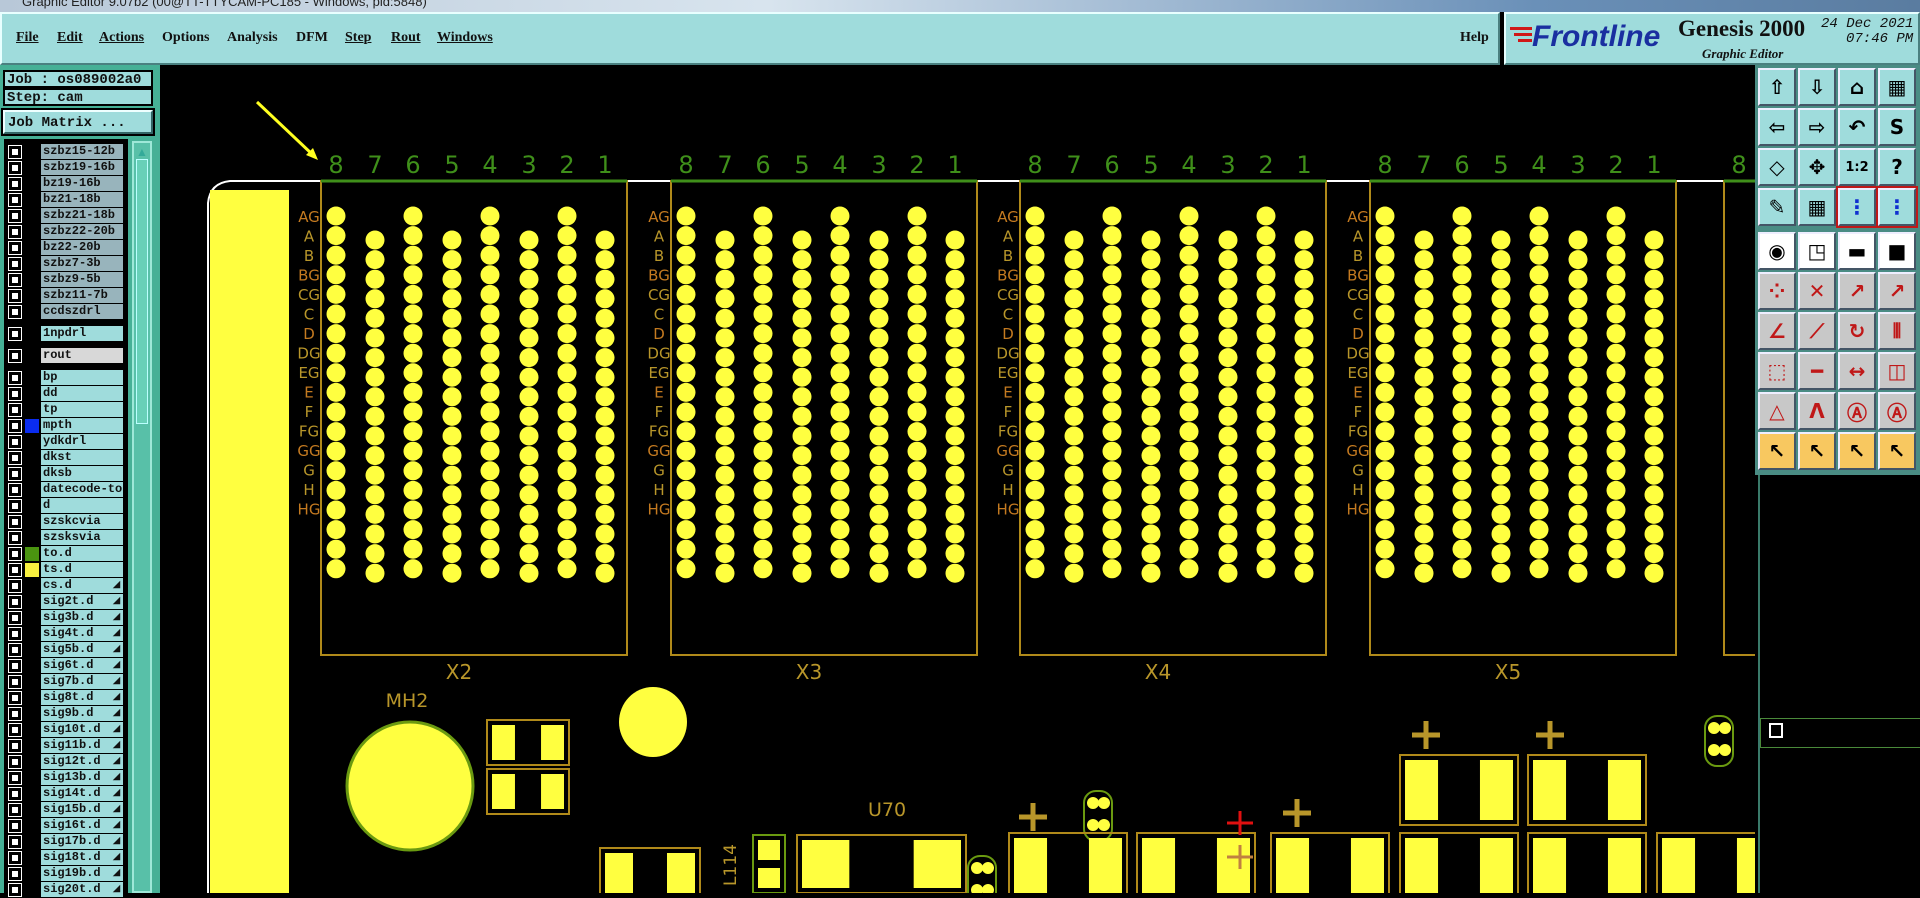 Image resolution: width=1920 pixels, height=898 pixels. Describe the element at coordinates (82, 601) in the screenshot. I see `layer-name: sig2t.d ◢` at that location.